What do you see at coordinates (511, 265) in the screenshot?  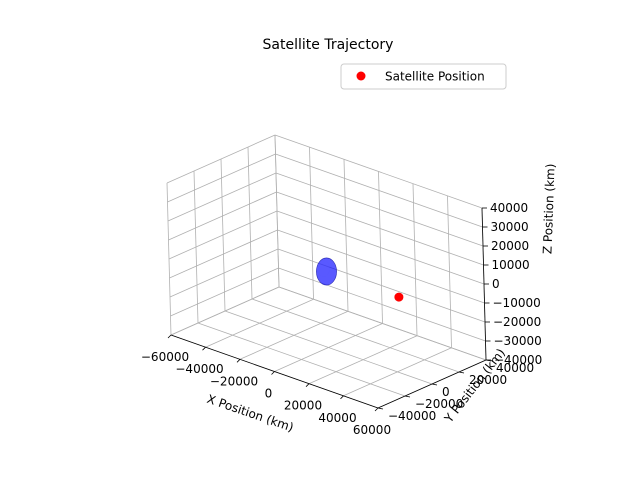 I see `z-tick-label: 10000` at bounding box center [511, 265].